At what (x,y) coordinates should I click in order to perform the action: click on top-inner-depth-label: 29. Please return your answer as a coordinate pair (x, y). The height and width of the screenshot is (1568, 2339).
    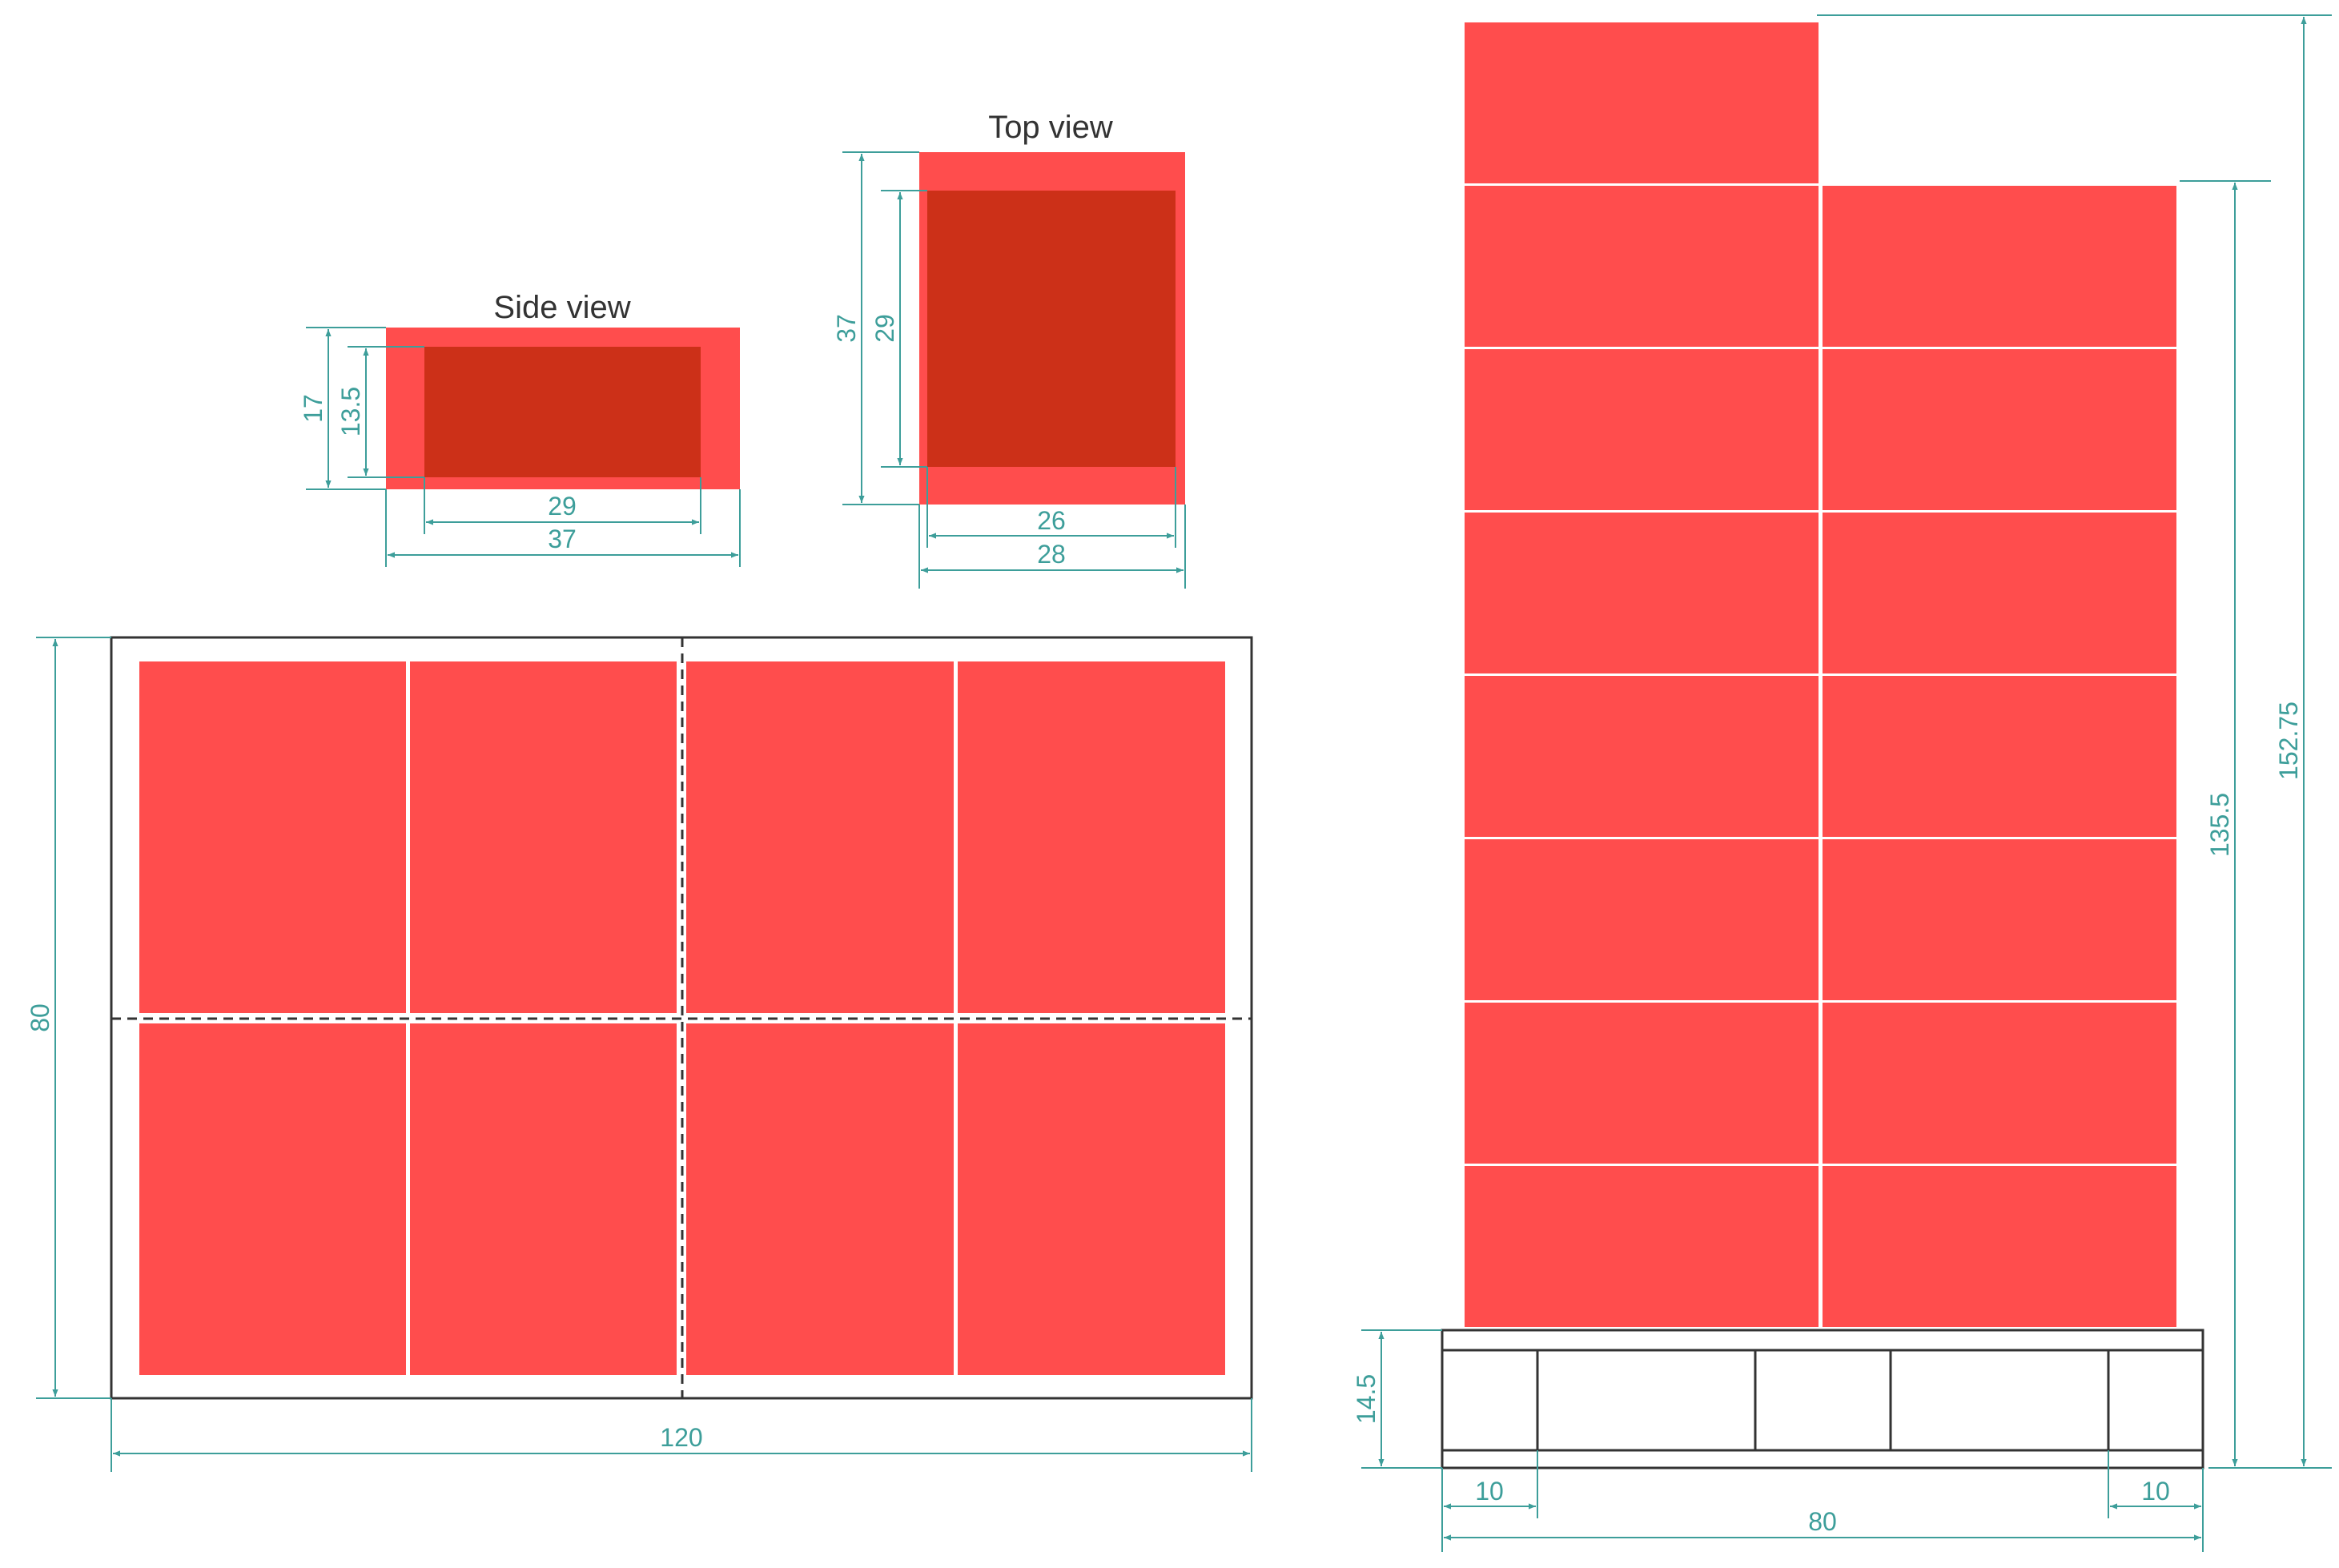
    Looking at the image, I should click on (885, 329).